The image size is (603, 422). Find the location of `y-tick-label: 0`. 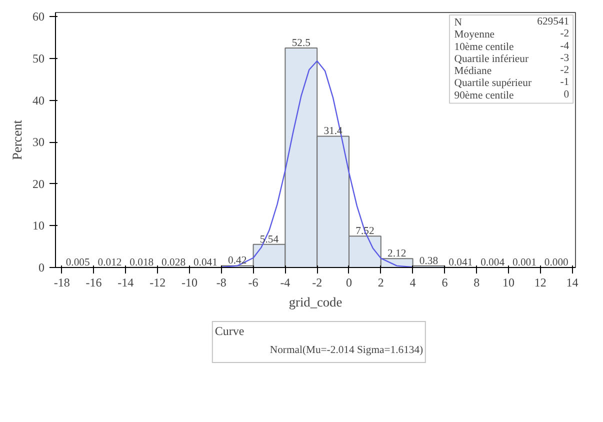

y-tick-label: 0 is located at coordinates (41, 267).